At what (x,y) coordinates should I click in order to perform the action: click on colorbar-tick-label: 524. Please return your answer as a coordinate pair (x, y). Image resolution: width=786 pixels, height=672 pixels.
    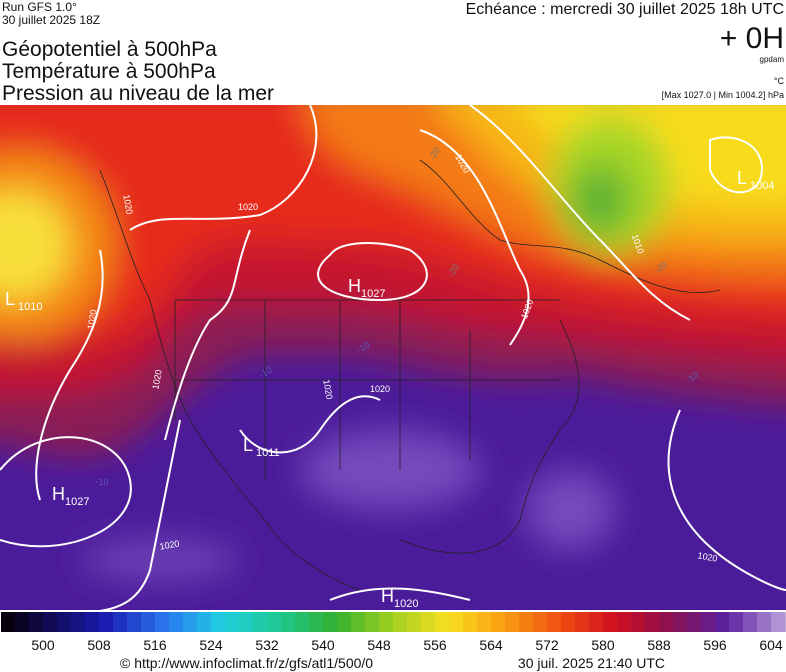
    Looking at the image, I should click on (211, 645).